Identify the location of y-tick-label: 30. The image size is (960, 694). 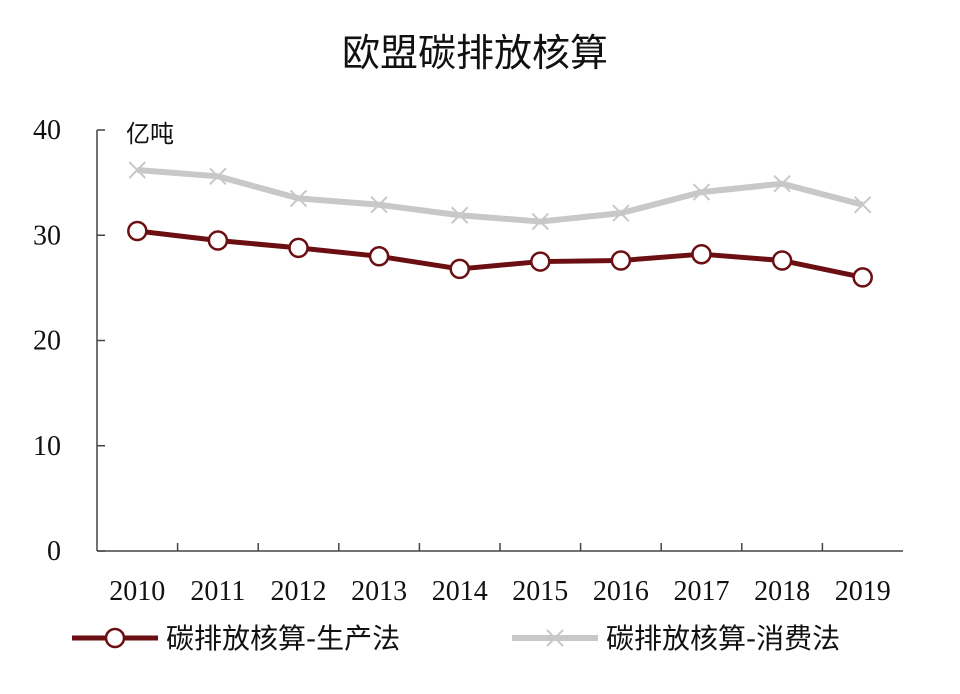
(47, 235).